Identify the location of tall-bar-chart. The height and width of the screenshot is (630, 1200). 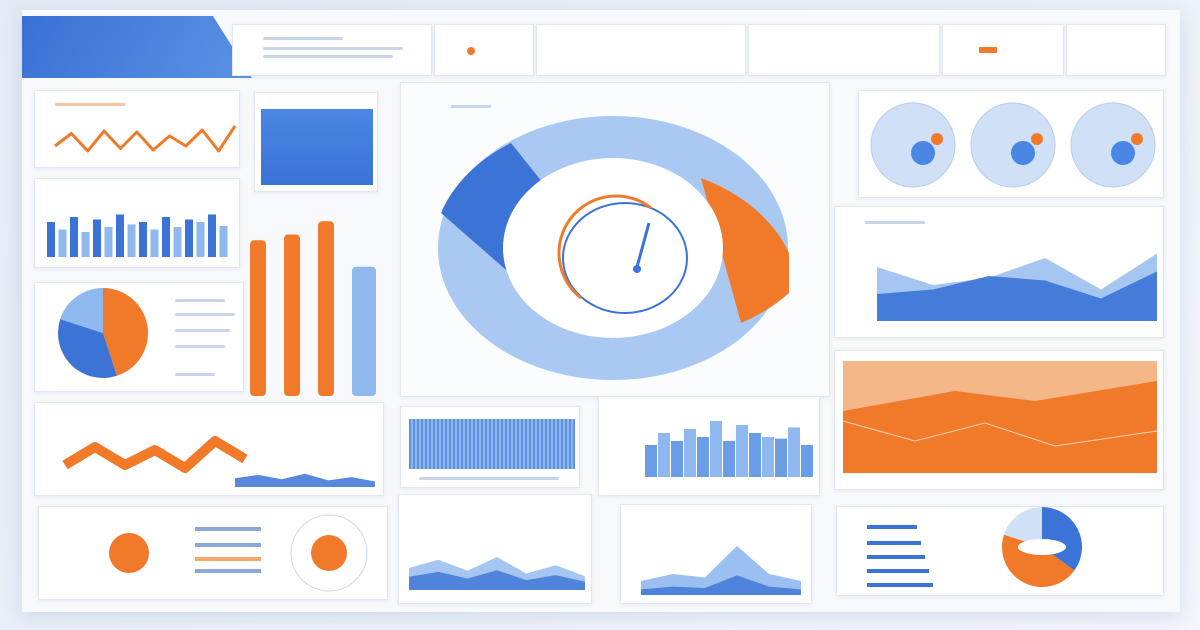
(313, 308).